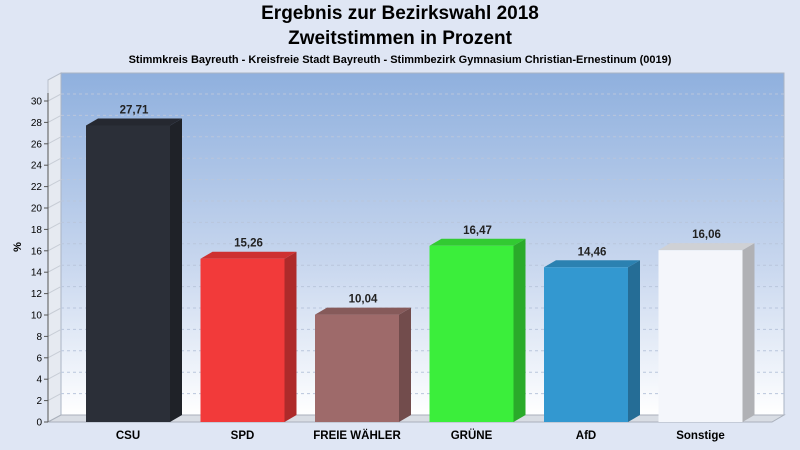 This screenshot has width=800, height=450. I want to click on bar-freie-wähler: 10,04, so click(363, 358).